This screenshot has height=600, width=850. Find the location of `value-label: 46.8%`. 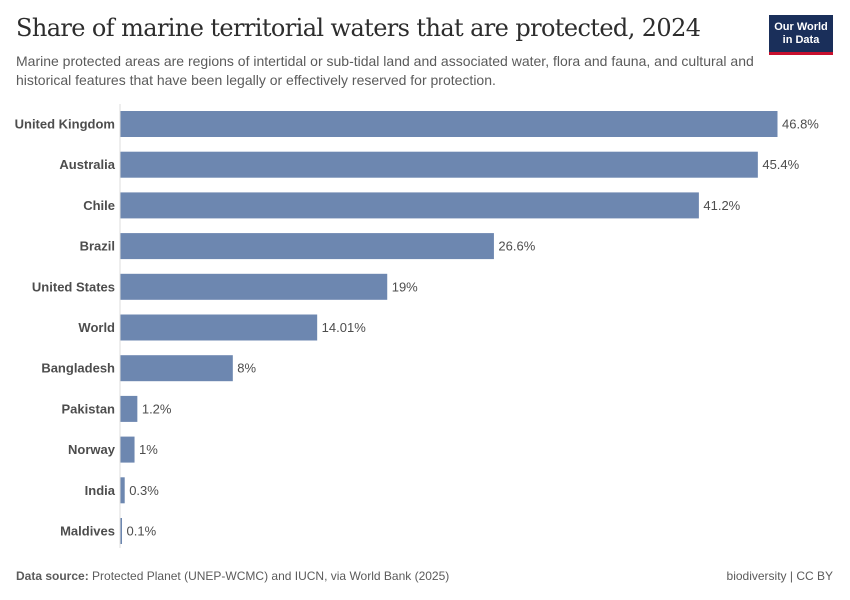

value-label: 46.8% is located at coordinates (800, 124).